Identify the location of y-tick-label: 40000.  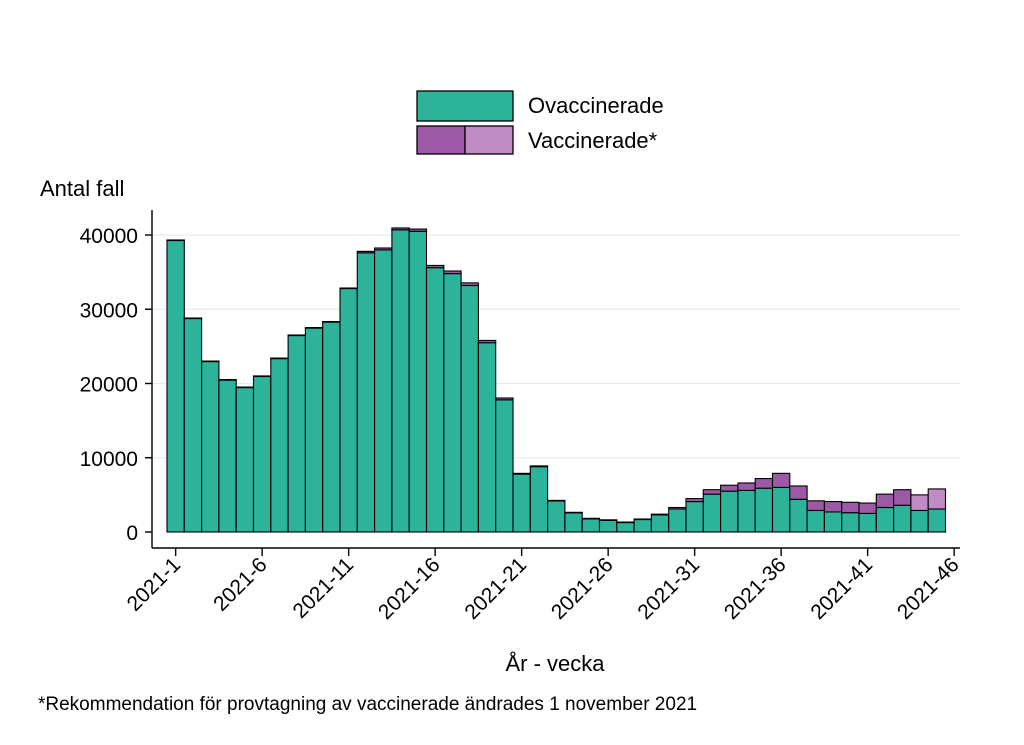
(109, 236).